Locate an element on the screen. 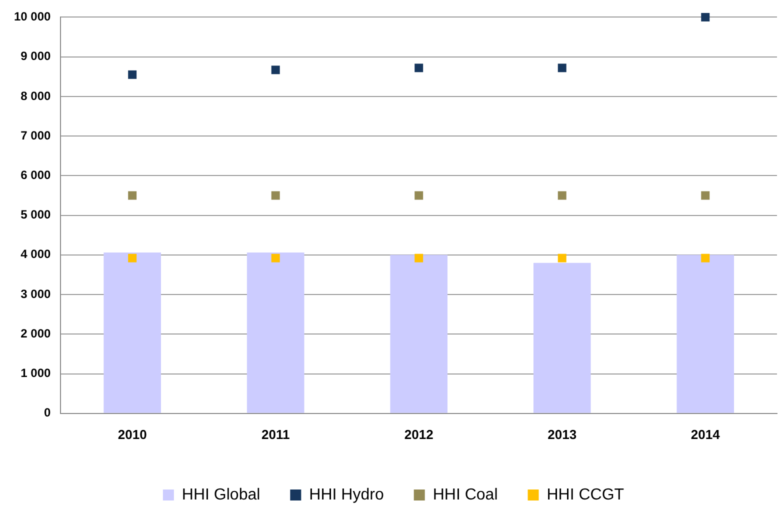 Image resolution: width=783 pixels, height=517 pixels. x-tick-label: 2011 is located at coordinates (275, 434).